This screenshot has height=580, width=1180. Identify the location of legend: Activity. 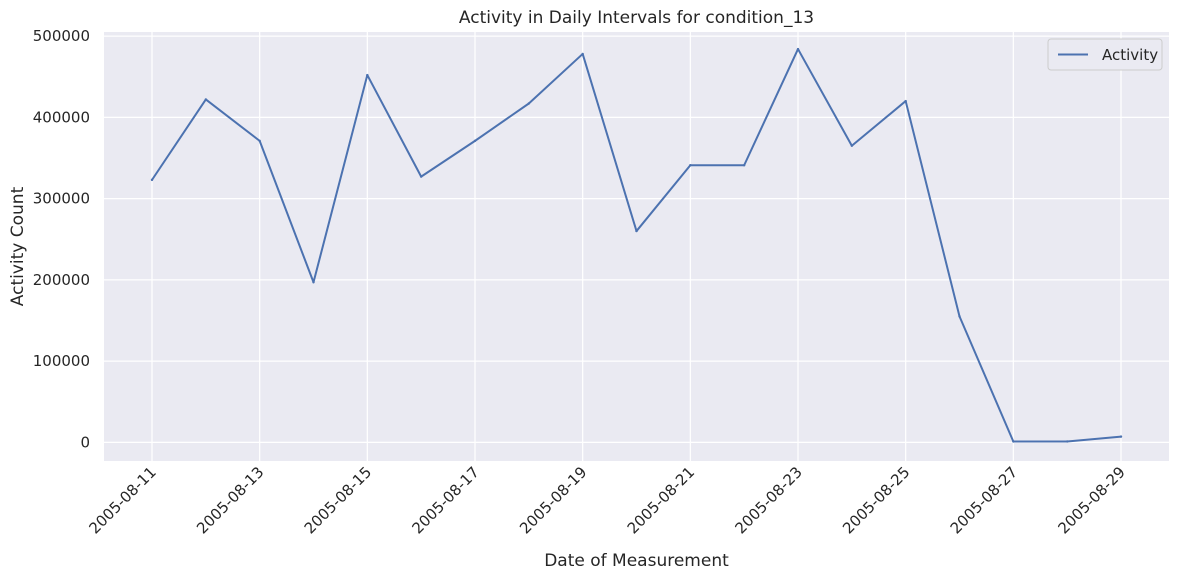
(1105, 54).